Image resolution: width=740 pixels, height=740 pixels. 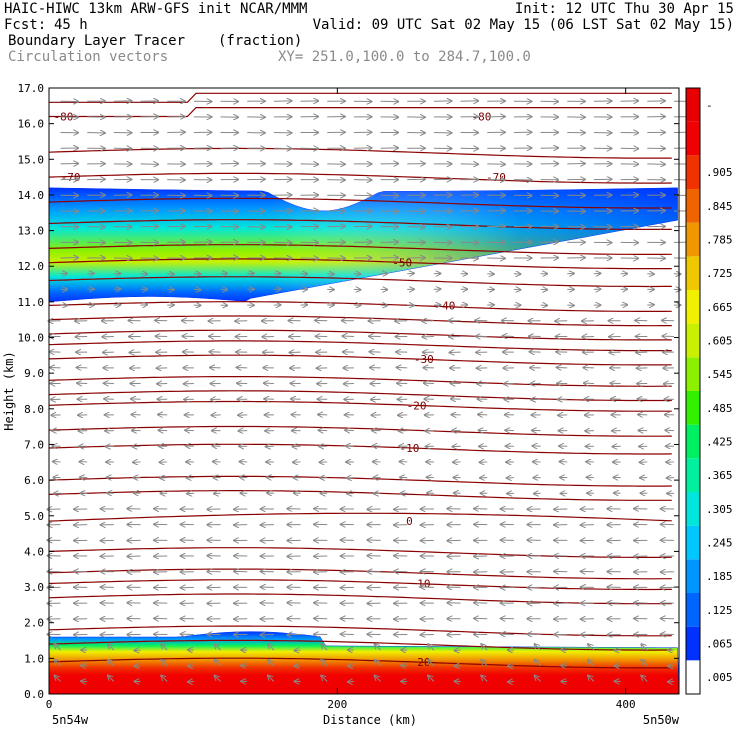 I want to click on y-tick-label: 15.0, so click(x=31, y=159).